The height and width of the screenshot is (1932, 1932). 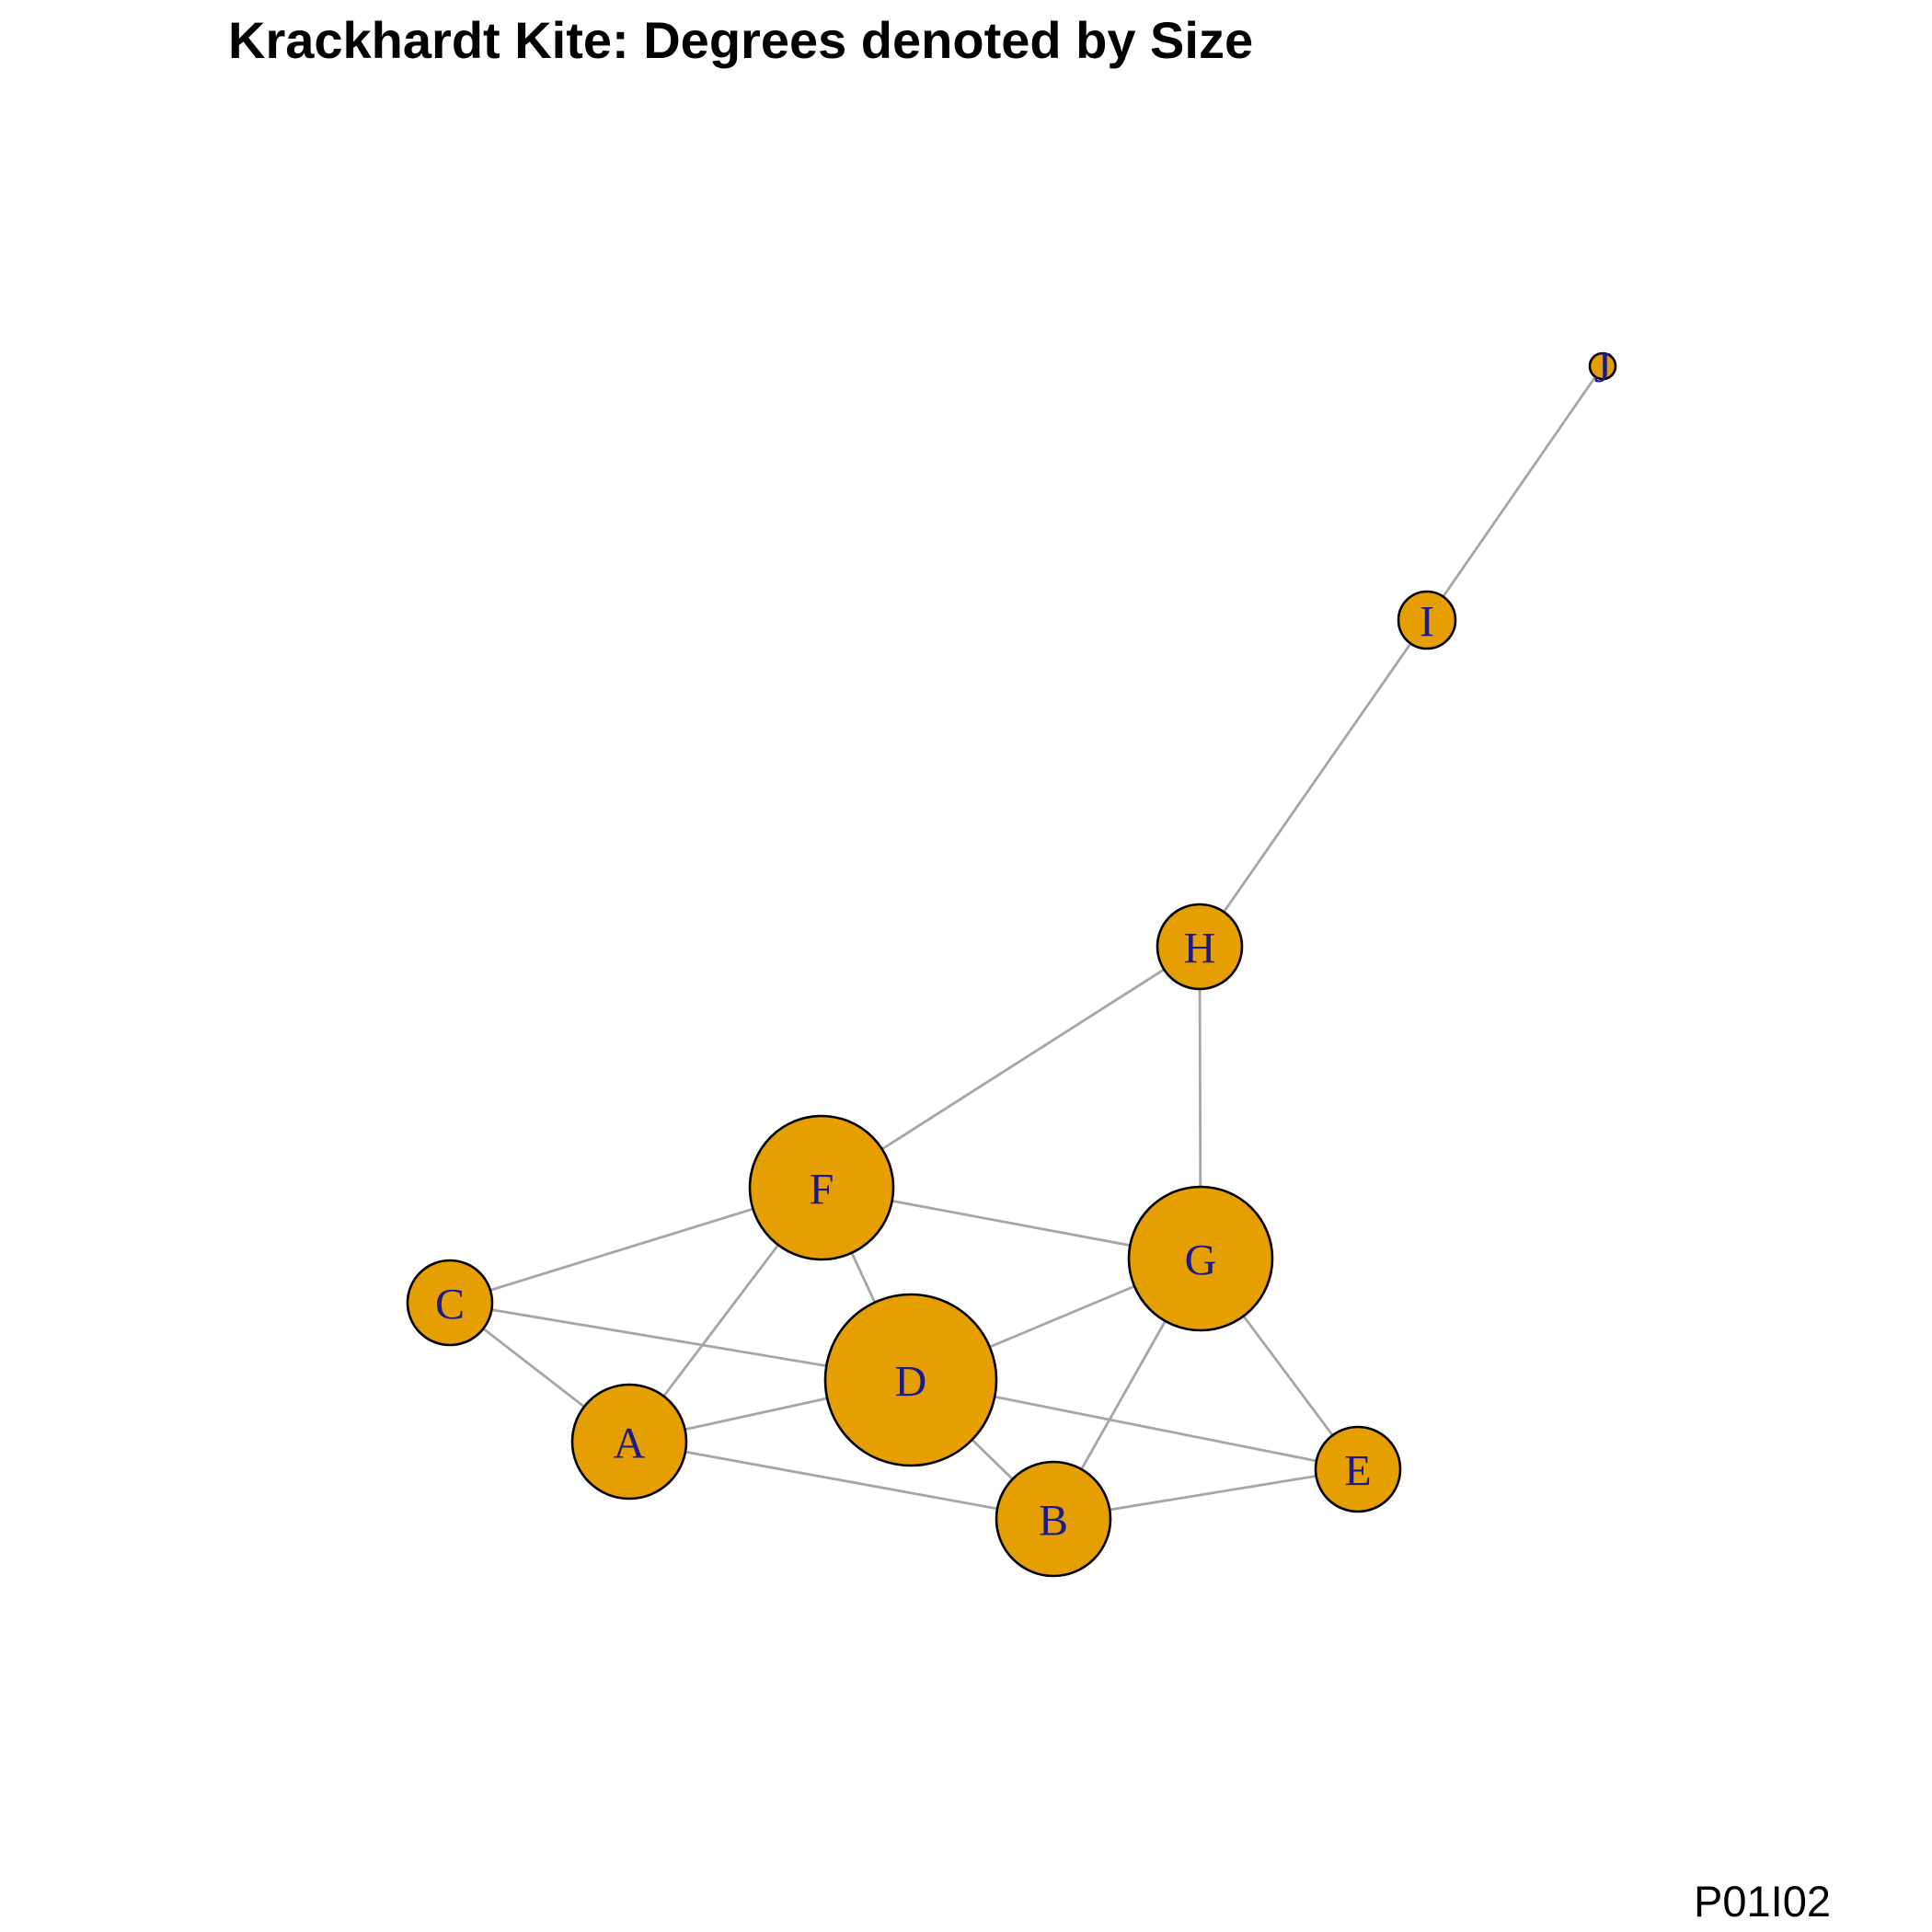 What do you see at coordinates (741, 40) in the screenshot?
I see `chart-title: Krackhardt Kite: Degrees denoted by Size` at bounding box center [741, 40].